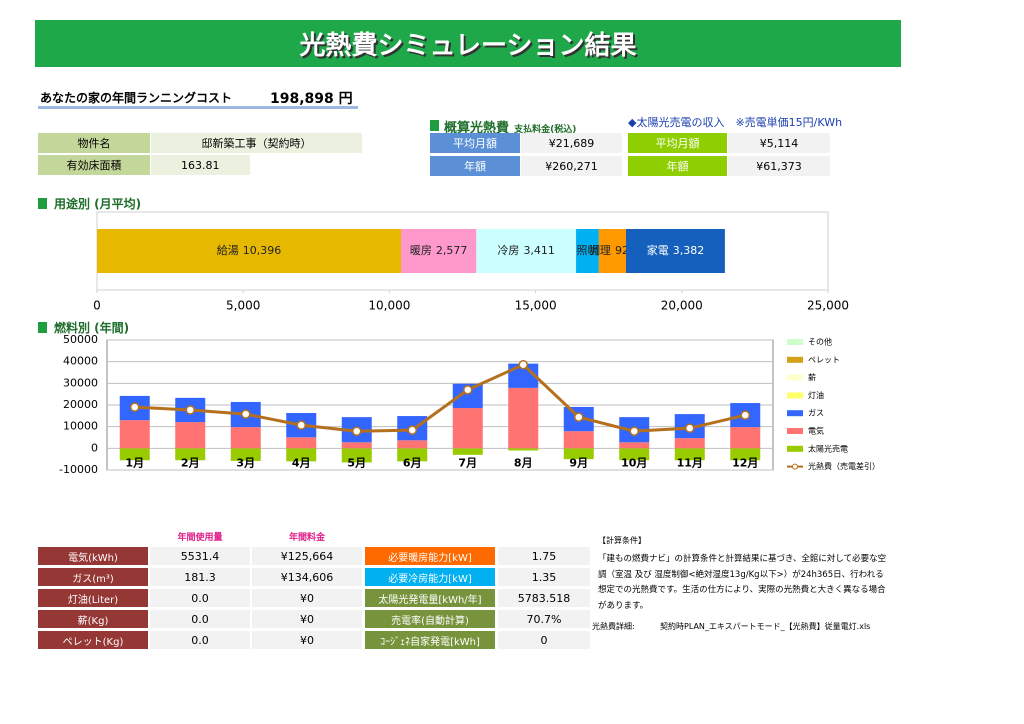 Image resolution: width=1024 pixels, height=724 pixels. What do you see at coordinates (198, 107) in the screenshot?
I see `underline` at bounding box center [198, 107].